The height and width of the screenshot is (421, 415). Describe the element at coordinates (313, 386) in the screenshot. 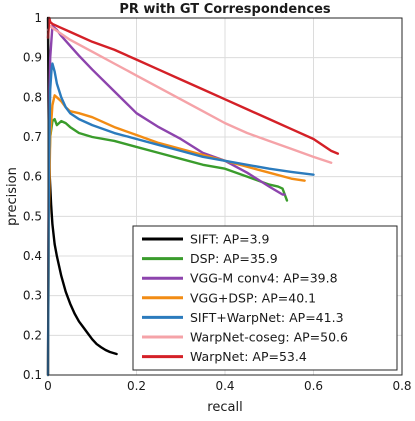

I see `x-tick-label: 0.6` at that location.